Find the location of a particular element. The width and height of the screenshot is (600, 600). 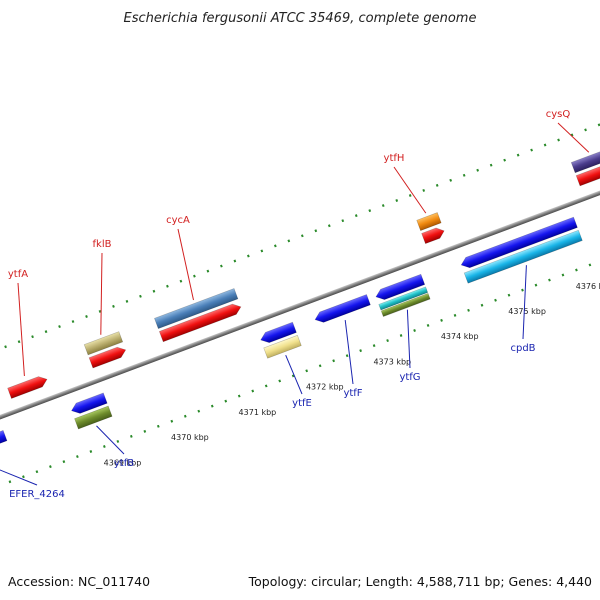

gene-label-ytfG: ytfG is located at coordinates (409, 377).